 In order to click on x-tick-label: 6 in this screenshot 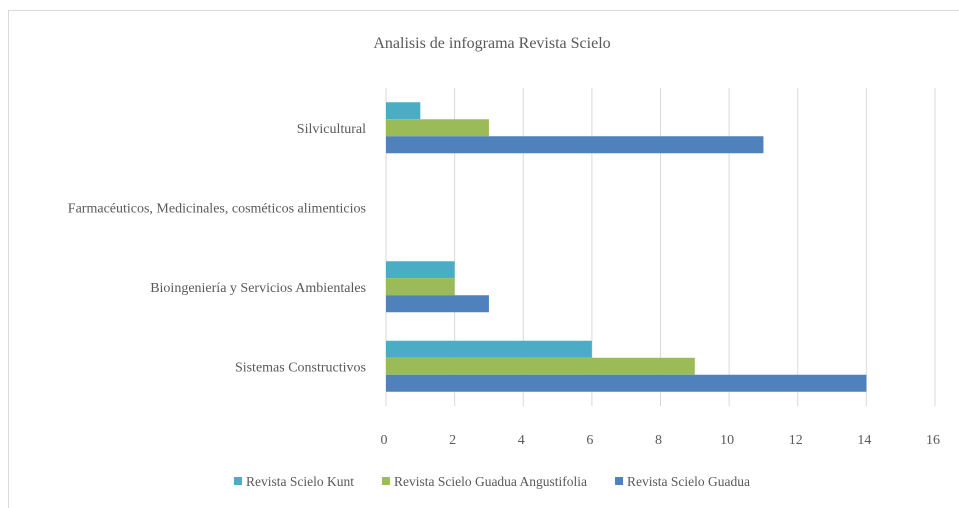, I will do `click(589, 440)`.